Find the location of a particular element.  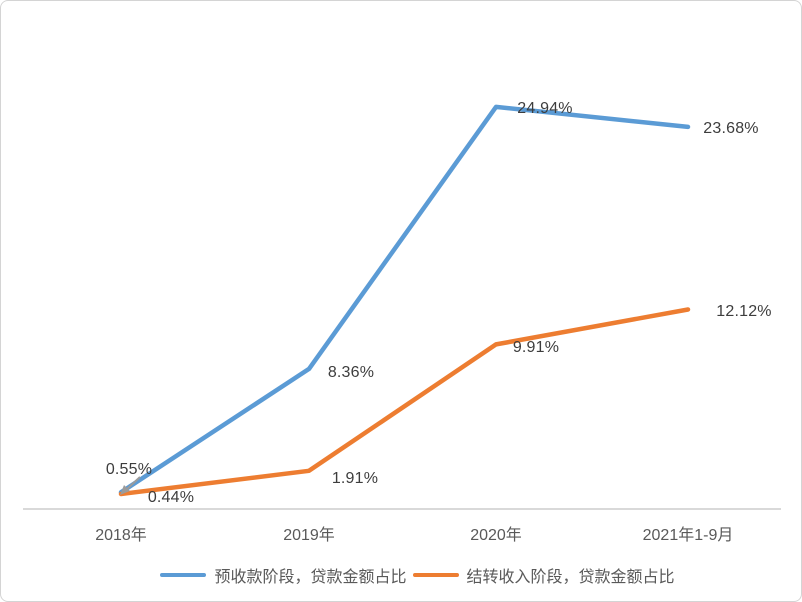

x-axis-label: 2021年1-9月 is located at coordinates (688, 535).